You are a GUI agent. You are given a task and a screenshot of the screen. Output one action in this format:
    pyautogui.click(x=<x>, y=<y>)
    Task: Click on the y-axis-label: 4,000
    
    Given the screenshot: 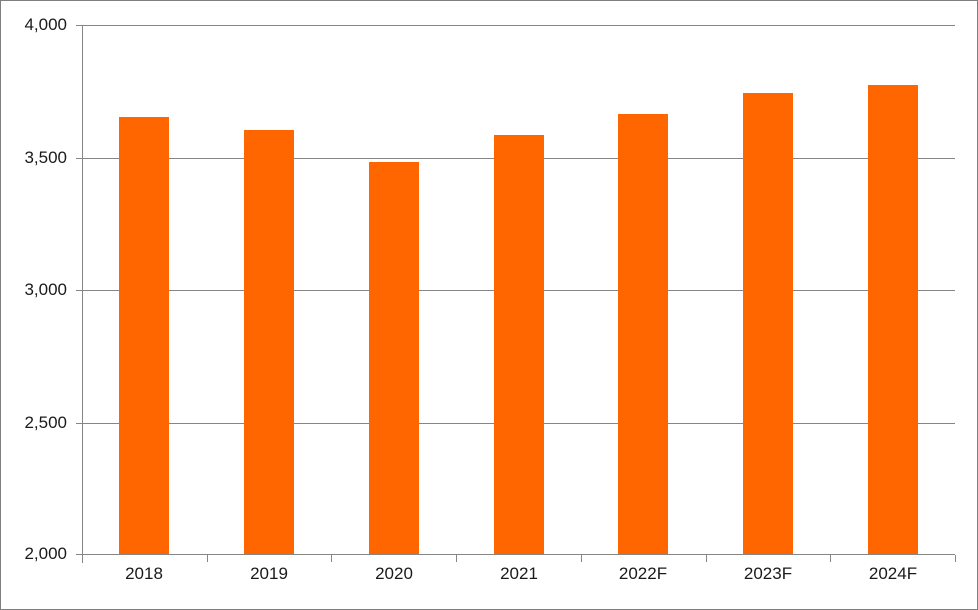 What is the action you would take?
    pyautogui.click(x=45, y=24)
    